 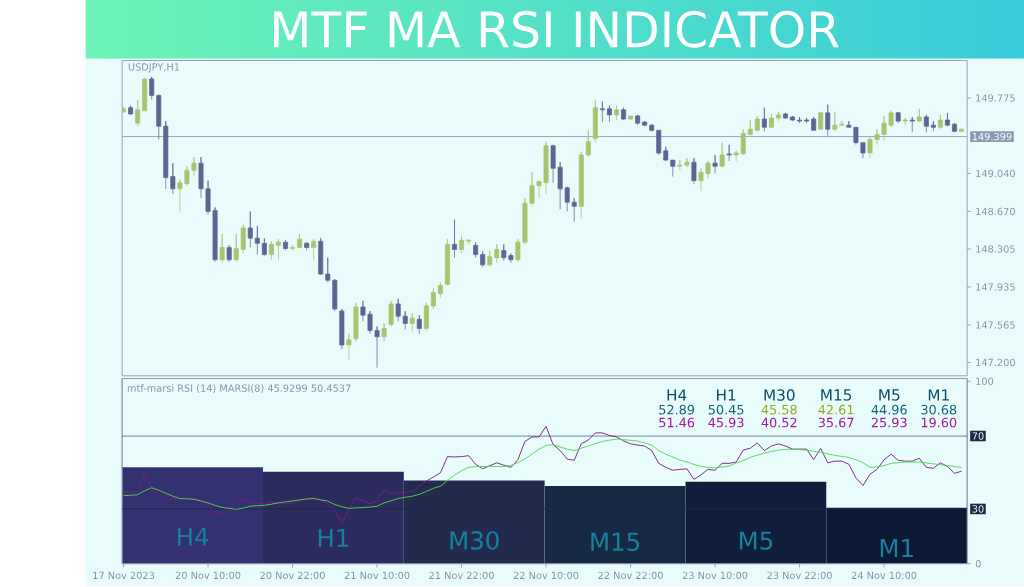 What do you see at coordinates (124, 575) in the screenshot?
I see `x-tick-label: 17 Nov 2023` at bounding box center [124, 575].